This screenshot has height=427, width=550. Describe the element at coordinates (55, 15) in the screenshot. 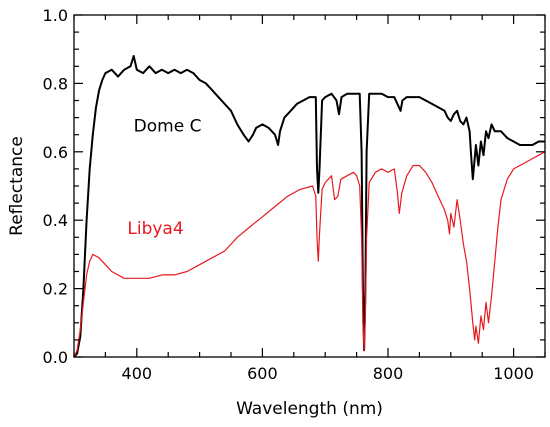

I see `y-tick-label: 1.0` at that location.